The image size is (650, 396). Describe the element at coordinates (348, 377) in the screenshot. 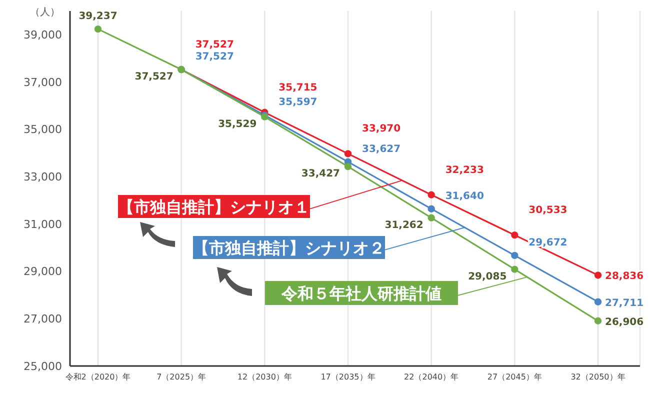

I see `x-tick-label: 17（2035）年` at that location.